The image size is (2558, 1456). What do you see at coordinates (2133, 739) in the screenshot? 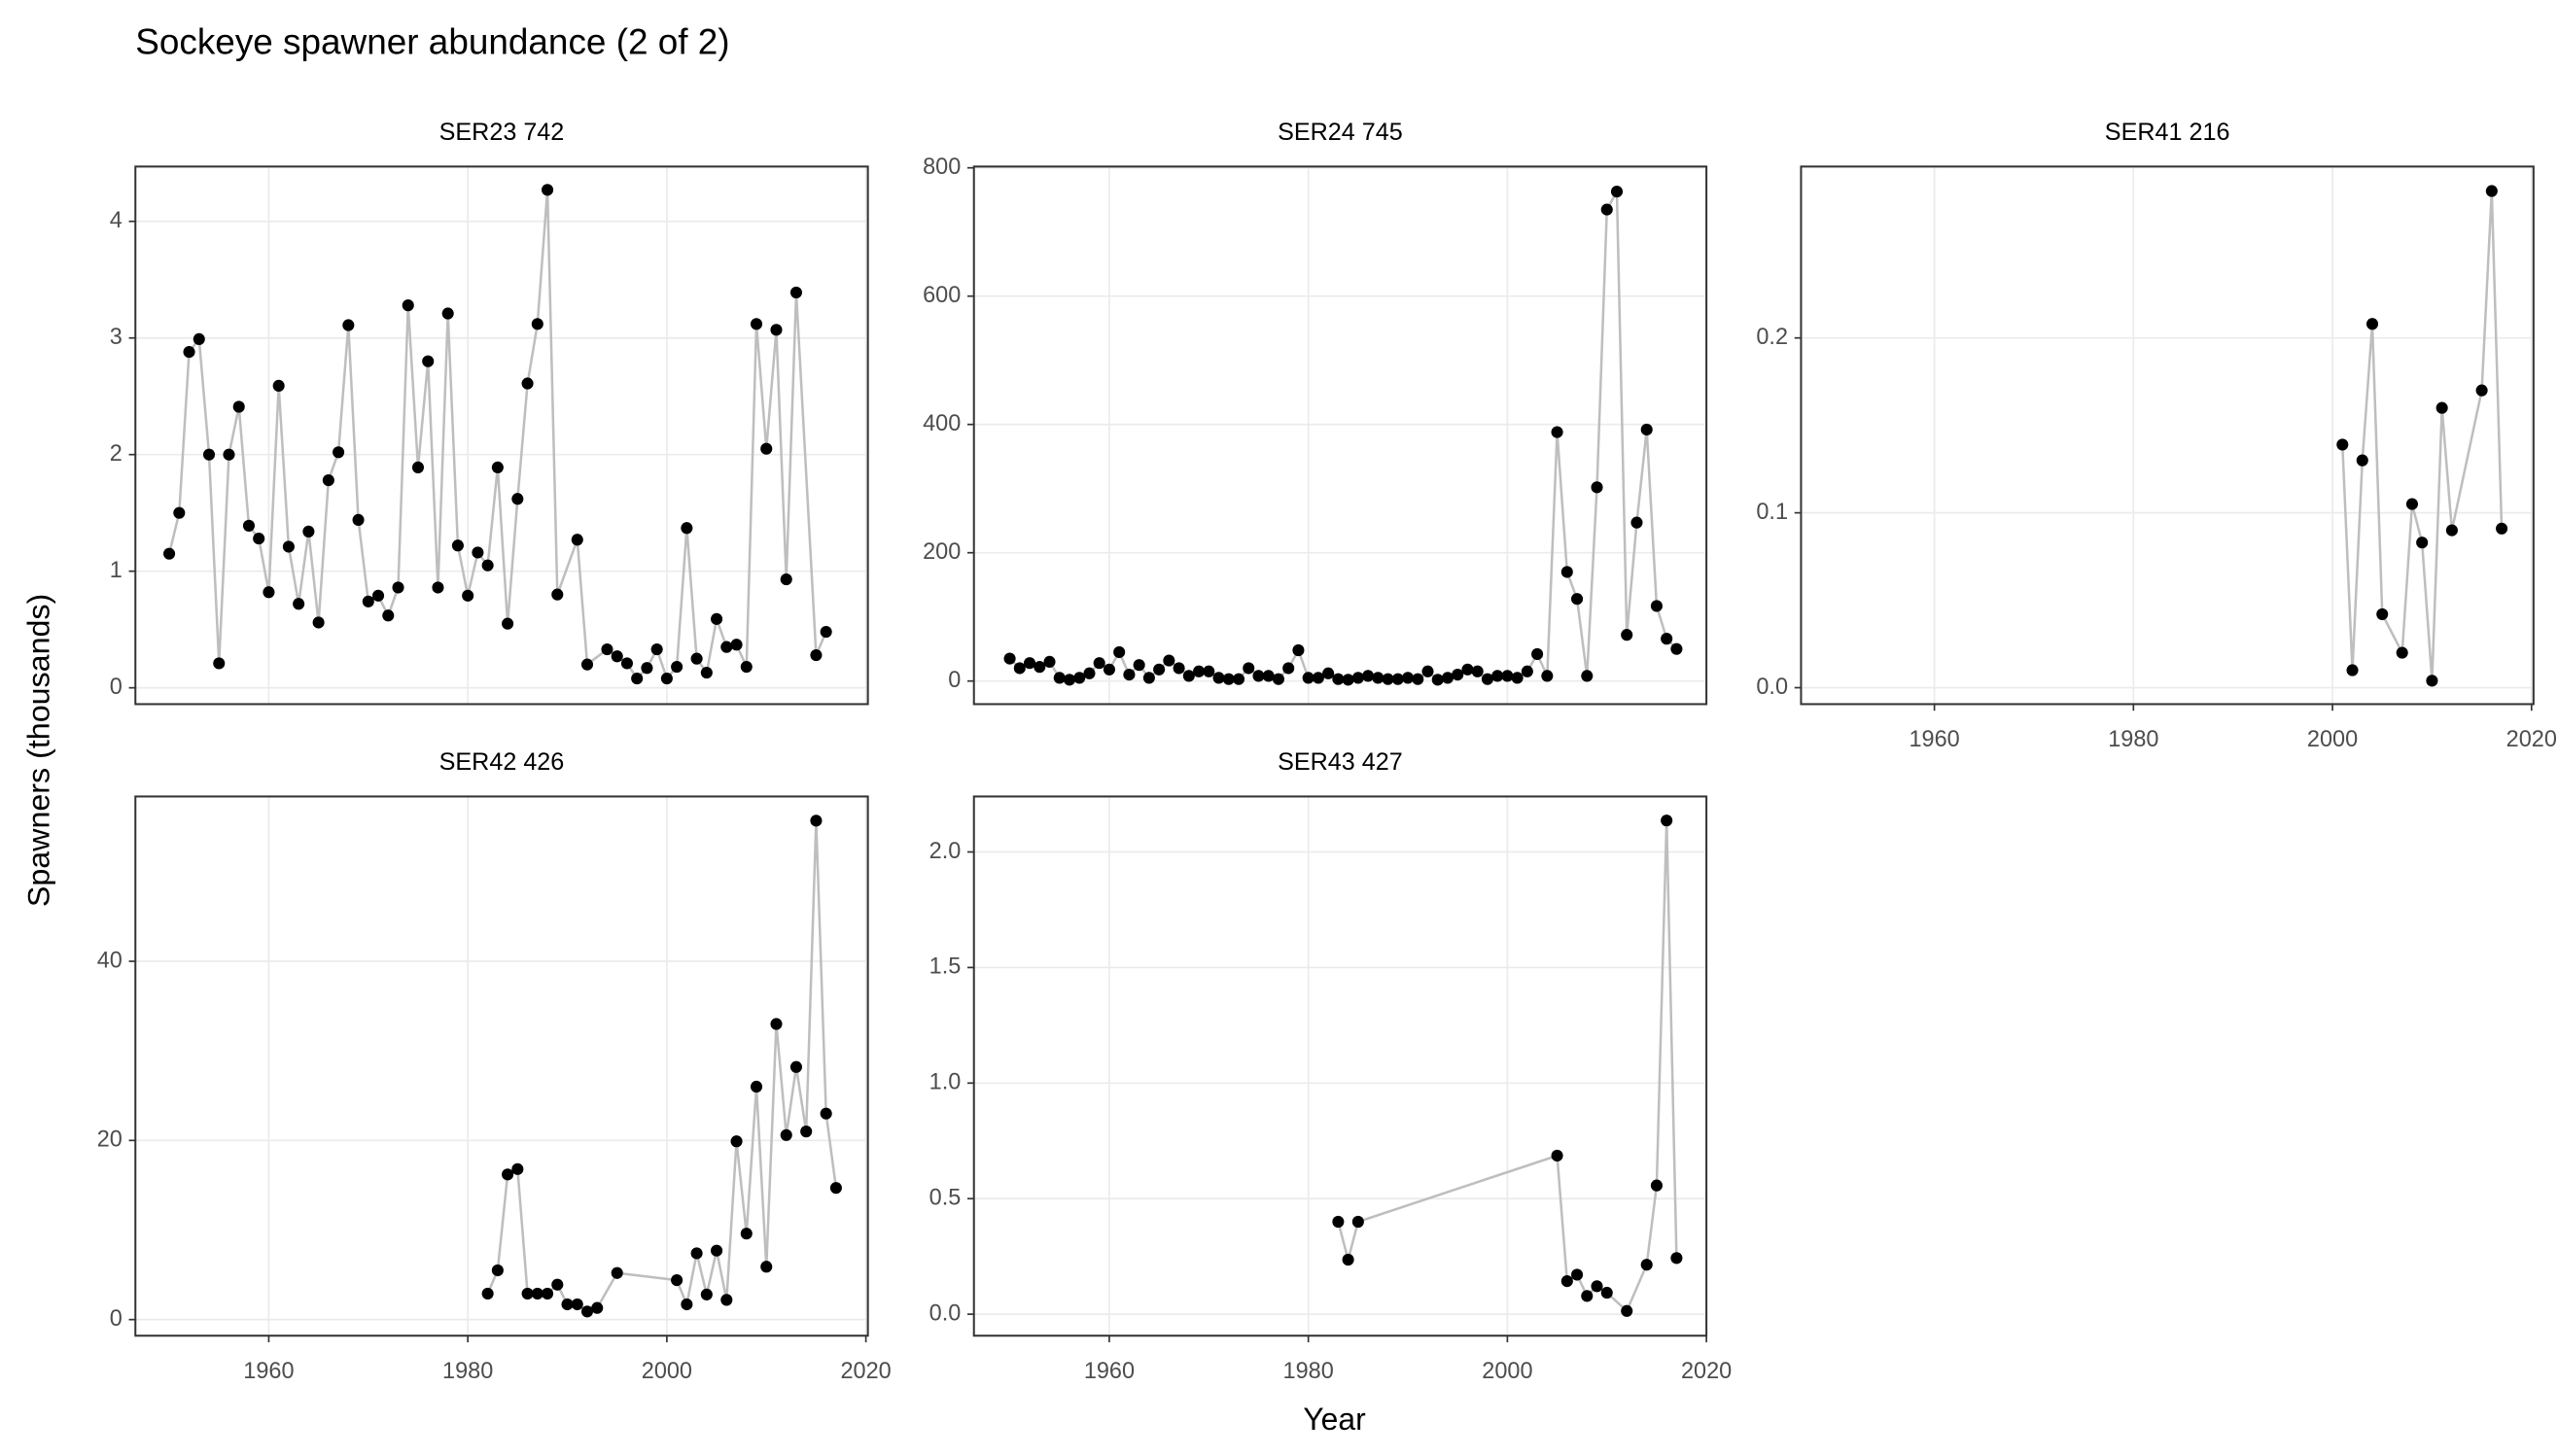
I see `x-tick-label: 1980` at bounding box center [2133, 739].